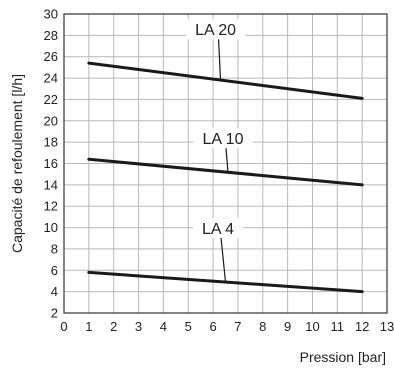  What do you see at coordinates (51, 120) in the screenshot?
I see `y-tick-label: 20` at bounding box center [51, 120].